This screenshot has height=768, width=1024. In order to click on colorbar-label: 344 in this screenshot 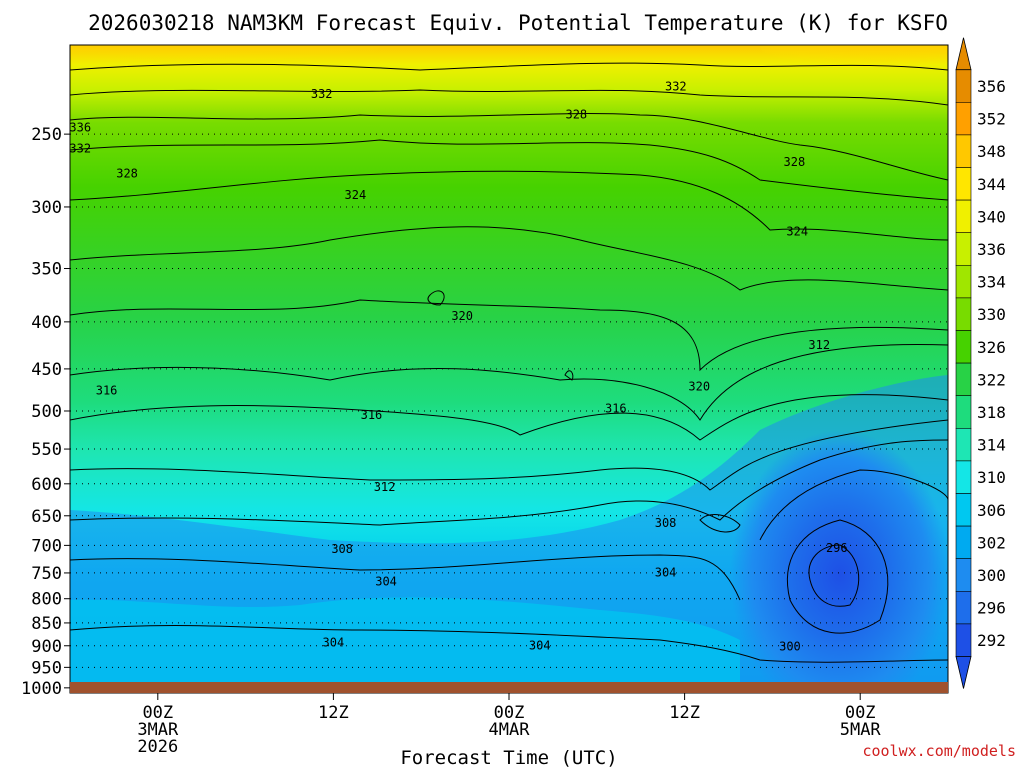, I will do `click(991, 184)`.